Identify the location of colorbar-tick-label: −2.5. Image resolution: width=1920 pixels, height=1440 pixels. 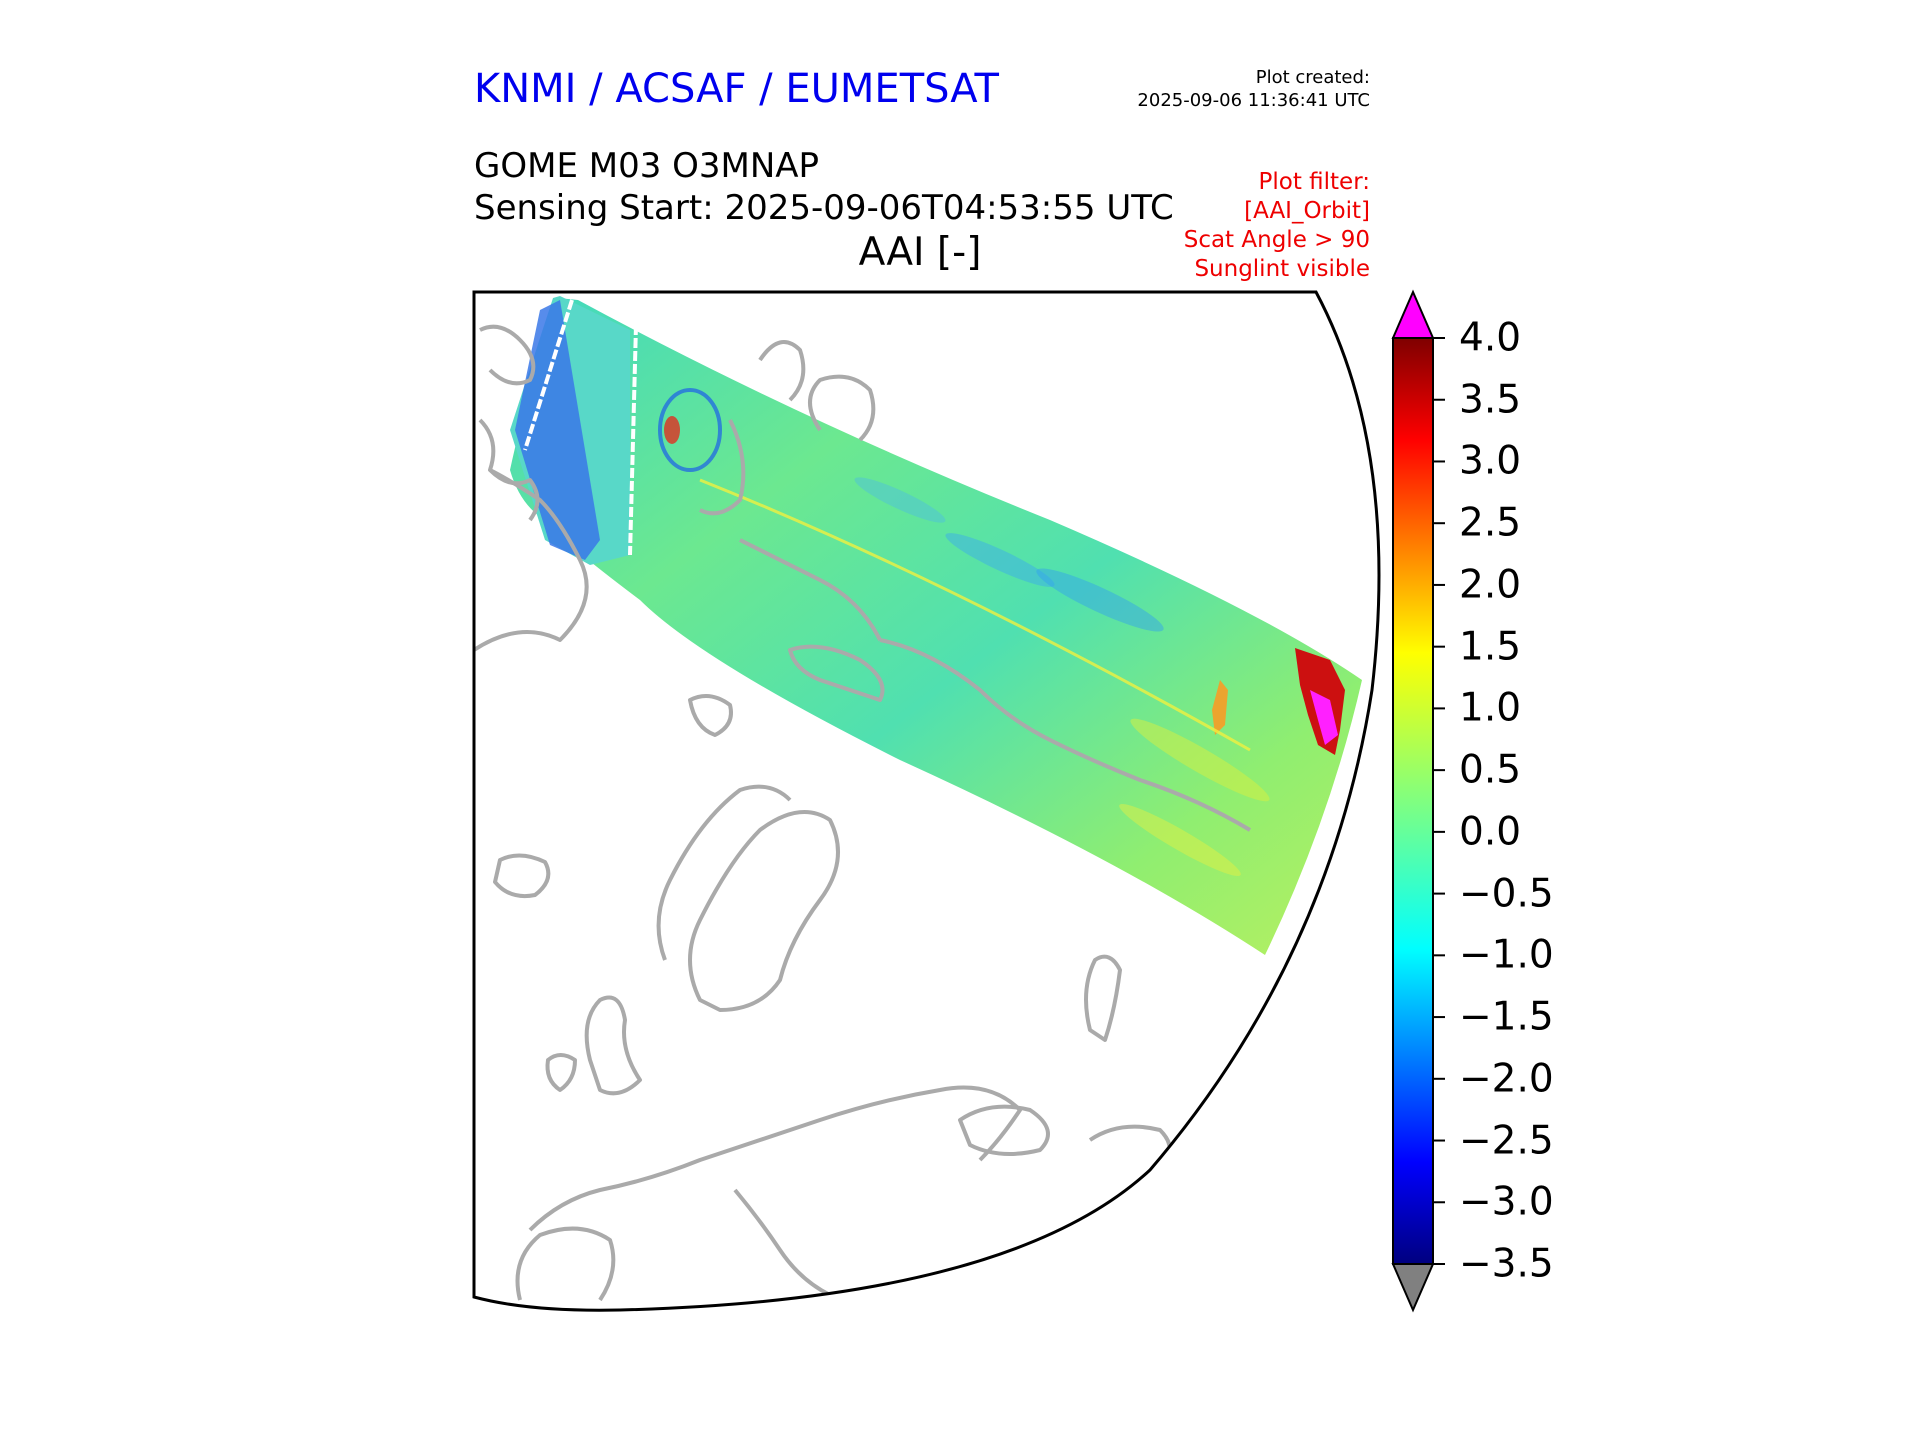
(1506, 1141).